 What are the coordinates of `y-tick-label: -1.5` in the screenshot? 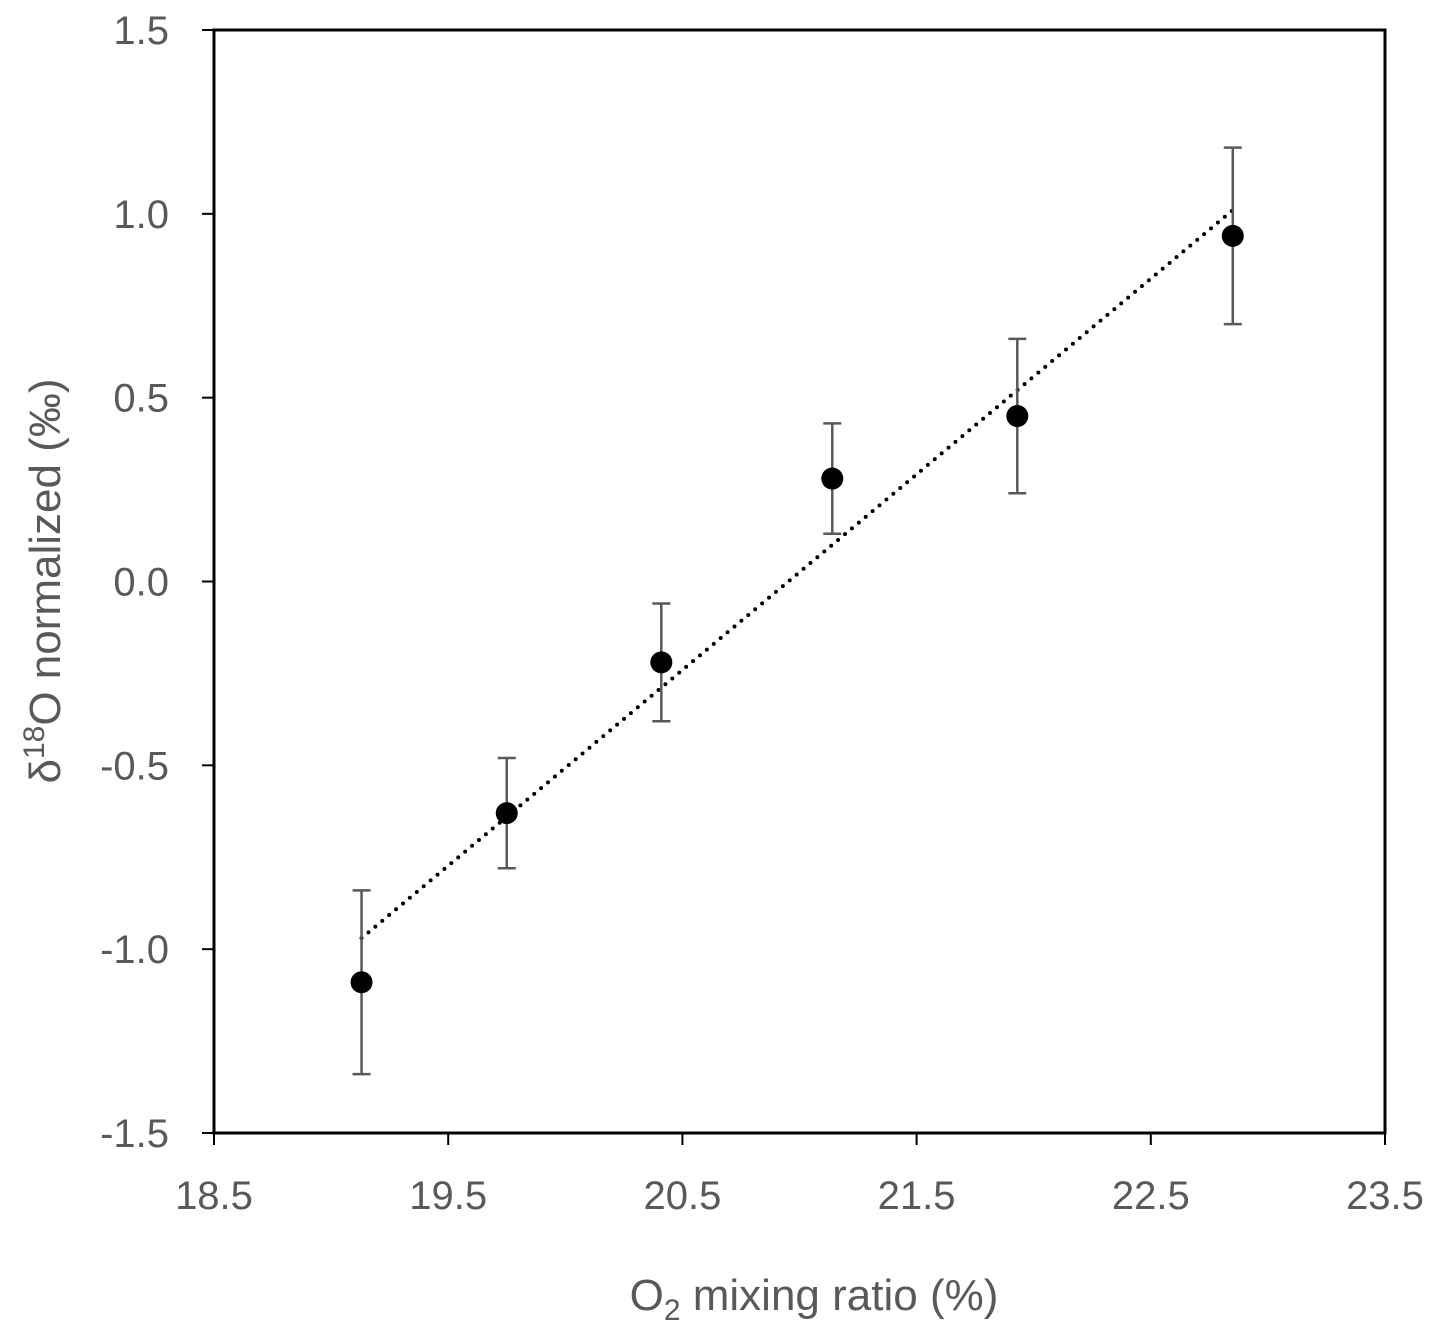 It's located at (134, 1134).